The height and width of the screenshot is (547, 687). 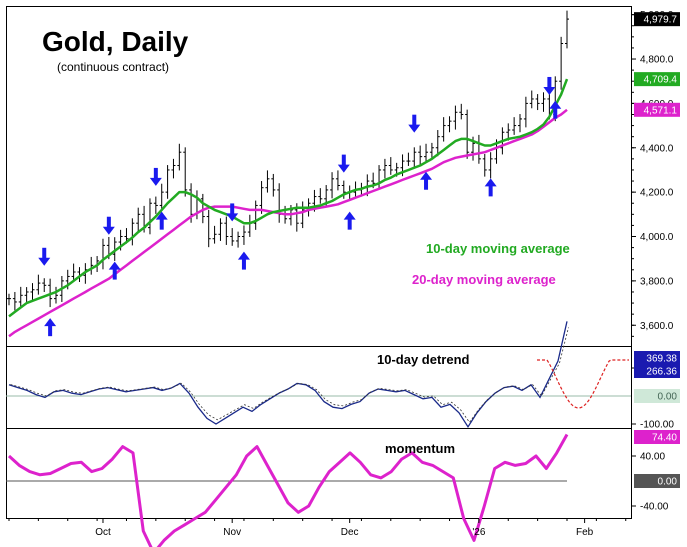 What do you see at coordinates (420, 448) in the screenshot?
I see `momentum-label: momentum` at bounding box center [420, 448].